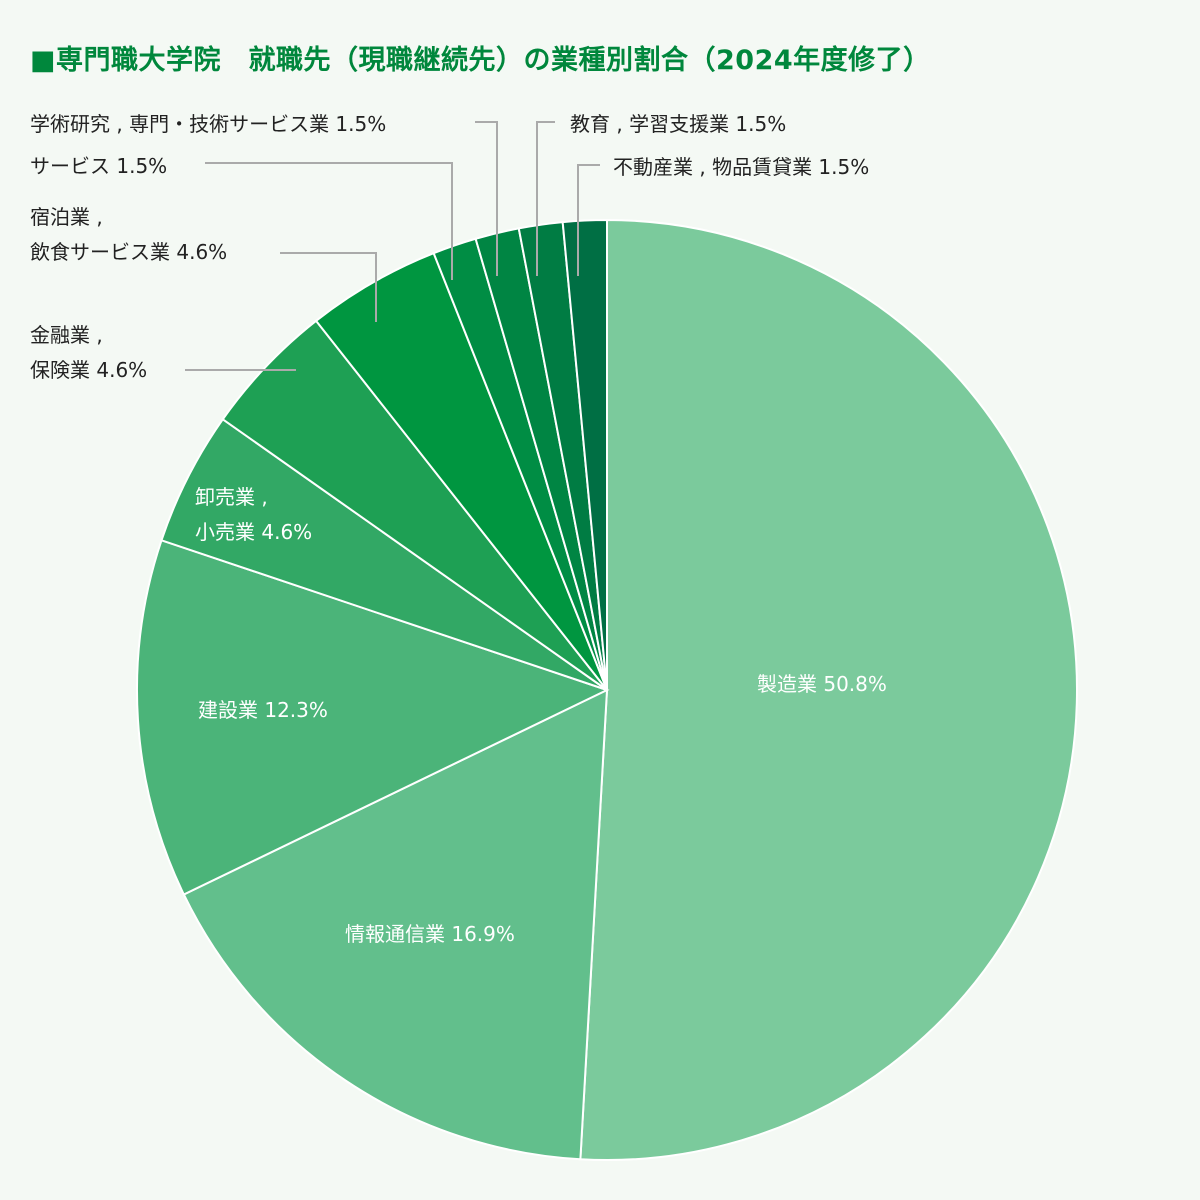  I want to click on slice-label: 宿泊業 , 飲食サービス業 4.6%, so click(129, 234).